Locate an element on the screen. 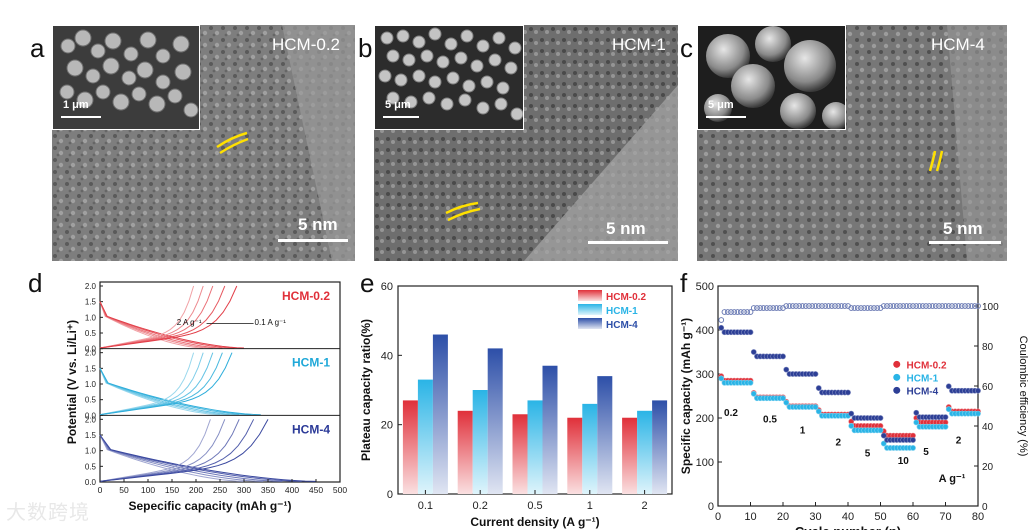 This screenshot has height=530, width=1032. panel-letter-f: f is located at coordinates (684, 283).